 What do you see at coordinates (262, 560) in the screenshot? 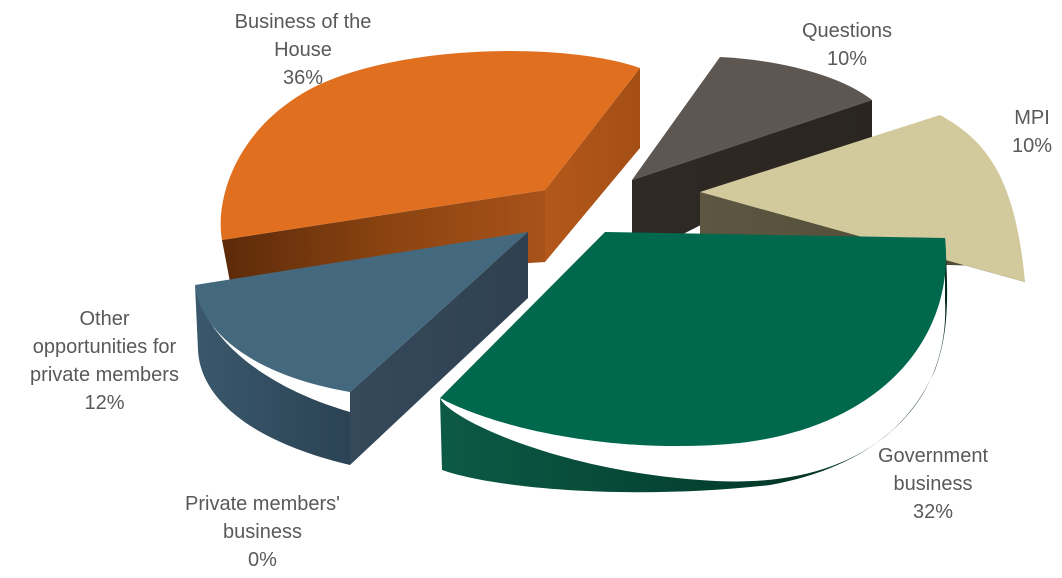
I see `label-percent: 0%` at bounding box center [262, 560].